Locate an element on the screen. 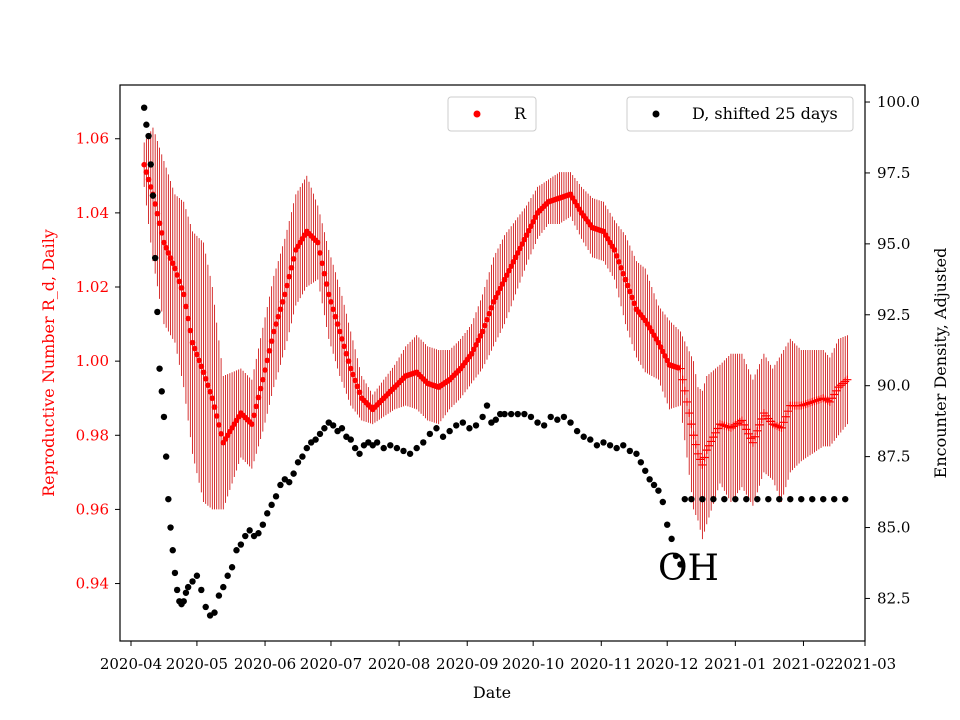 This screenshot has width=960, height=720. y-left-tick-label: 1.04 is located at coordinates (92, 213).